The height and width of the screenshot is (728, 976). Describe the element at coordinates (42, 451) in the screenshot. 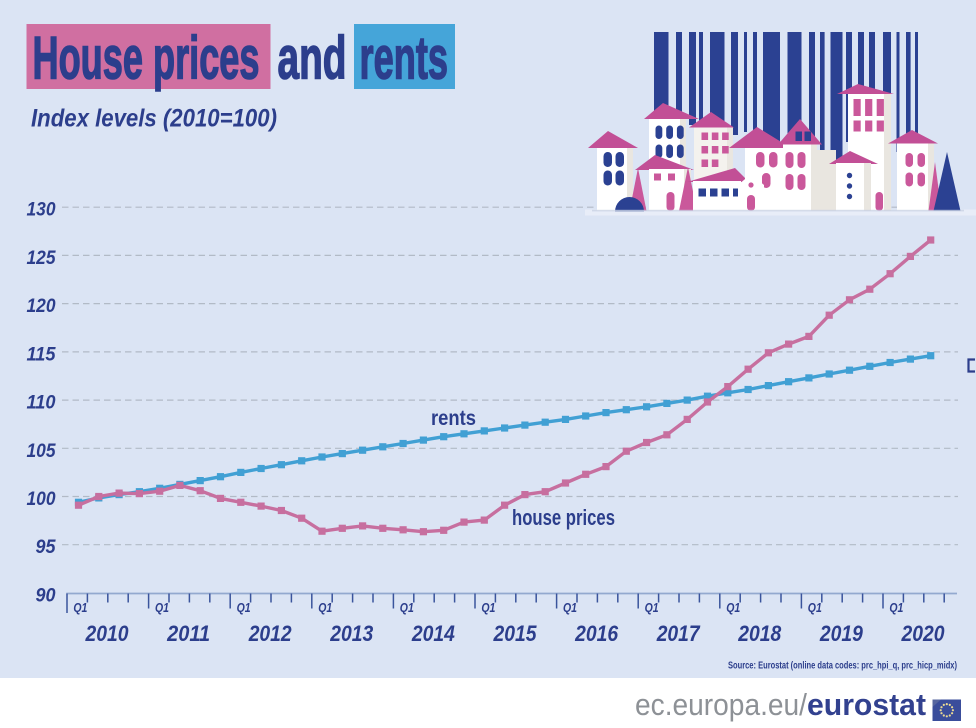

I see `svg-text: 105` at that location.